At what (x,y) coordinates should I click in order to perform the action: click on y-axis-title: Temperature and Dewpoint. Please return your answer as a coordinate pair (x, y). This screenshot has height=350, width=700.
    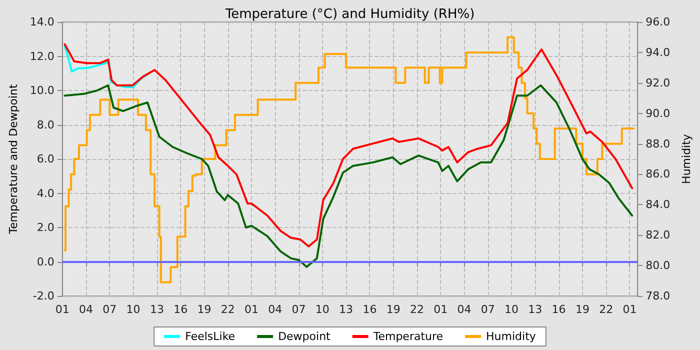
    Looking at the image, I should click on (13, 159).